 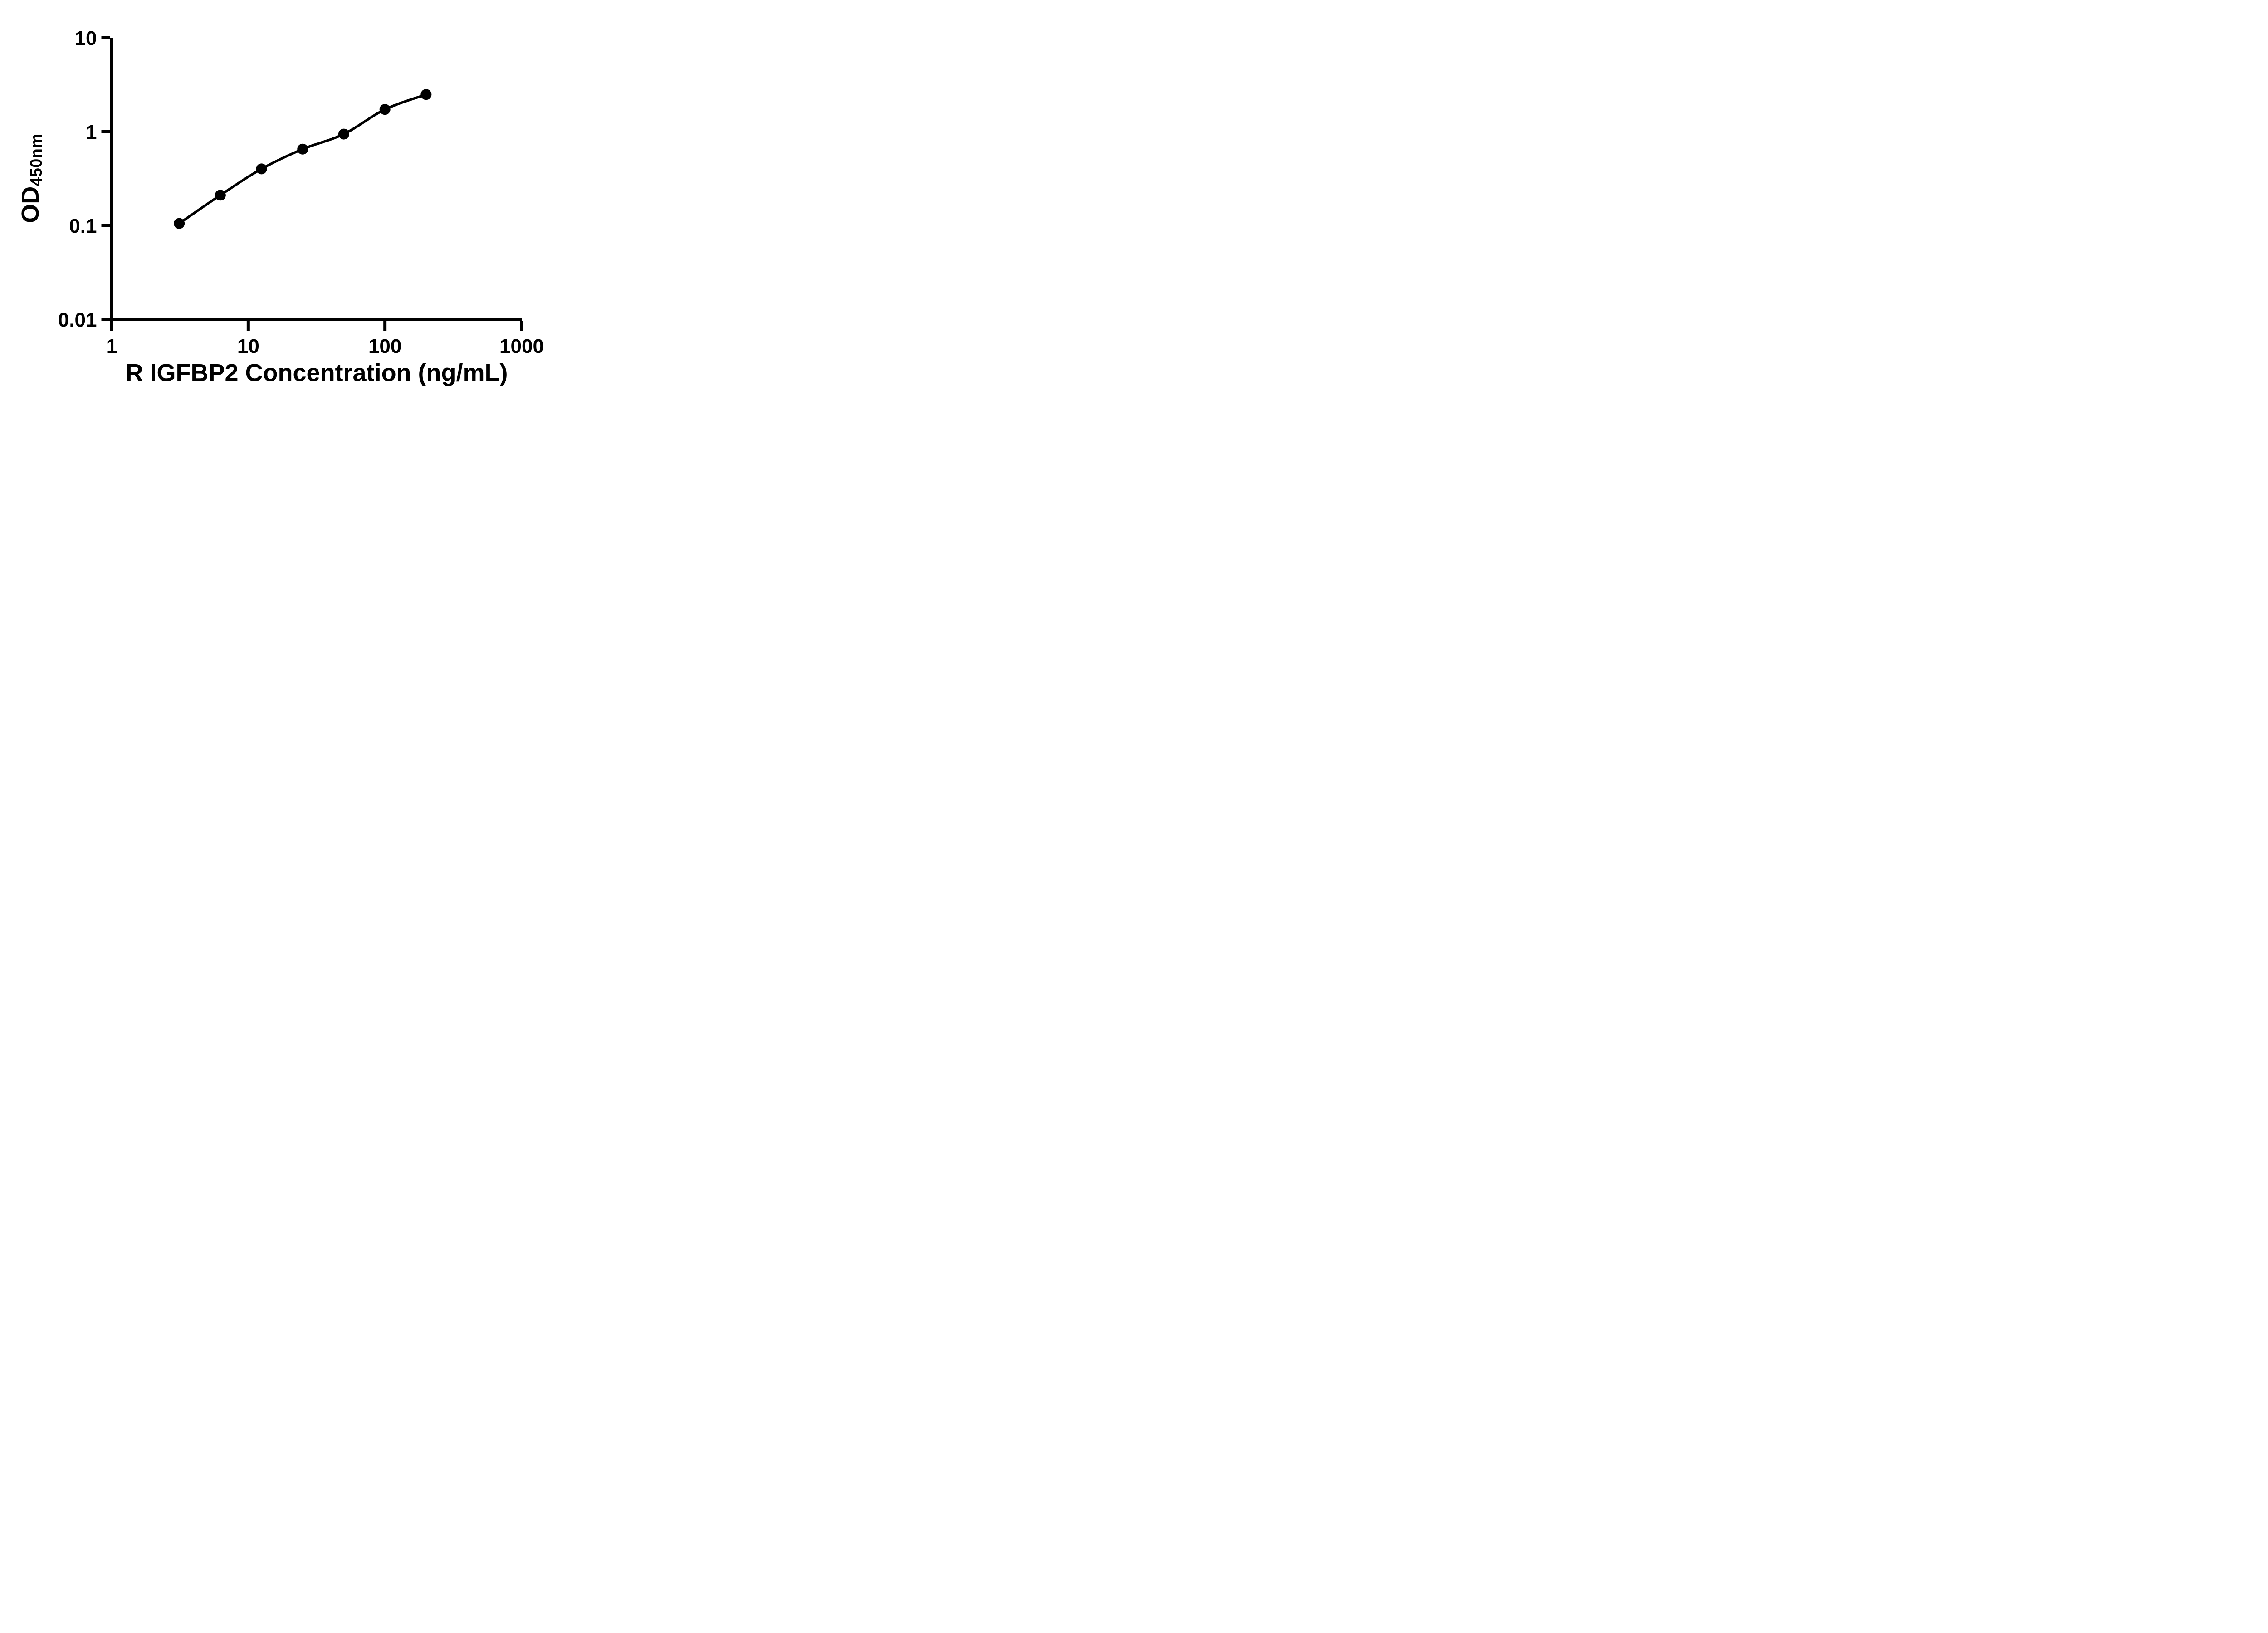 I want to click on y-axis-title-main: OD, so click(x=31, y=204).